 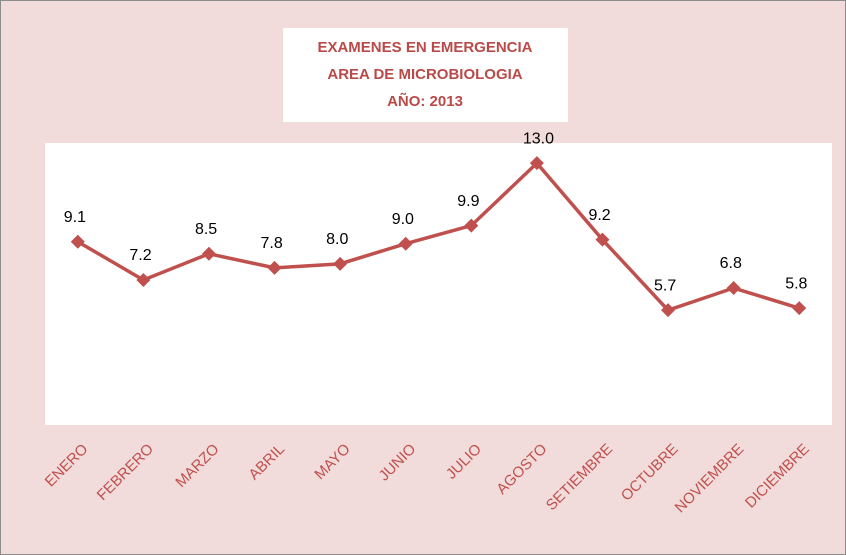 I want to click on data-label: 9.0, so click(x=403, y=219).